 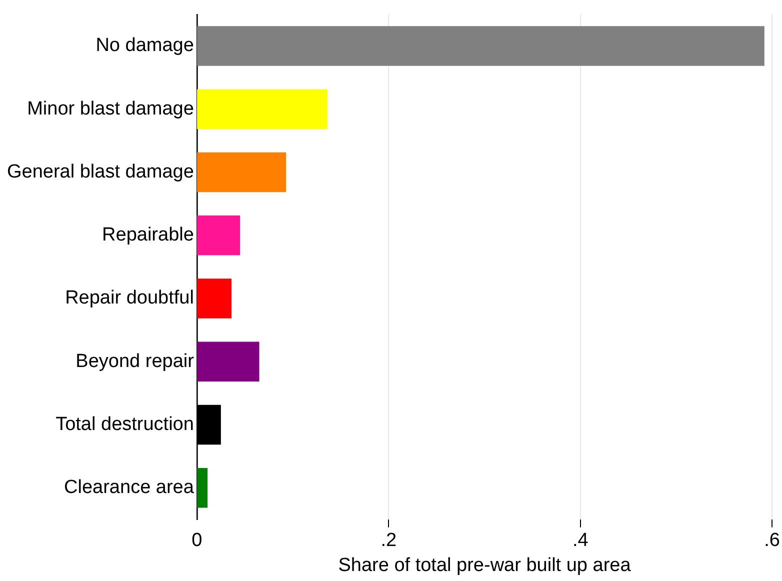 I want to click on x-tick-label: .4, so click(x=580, y=541).